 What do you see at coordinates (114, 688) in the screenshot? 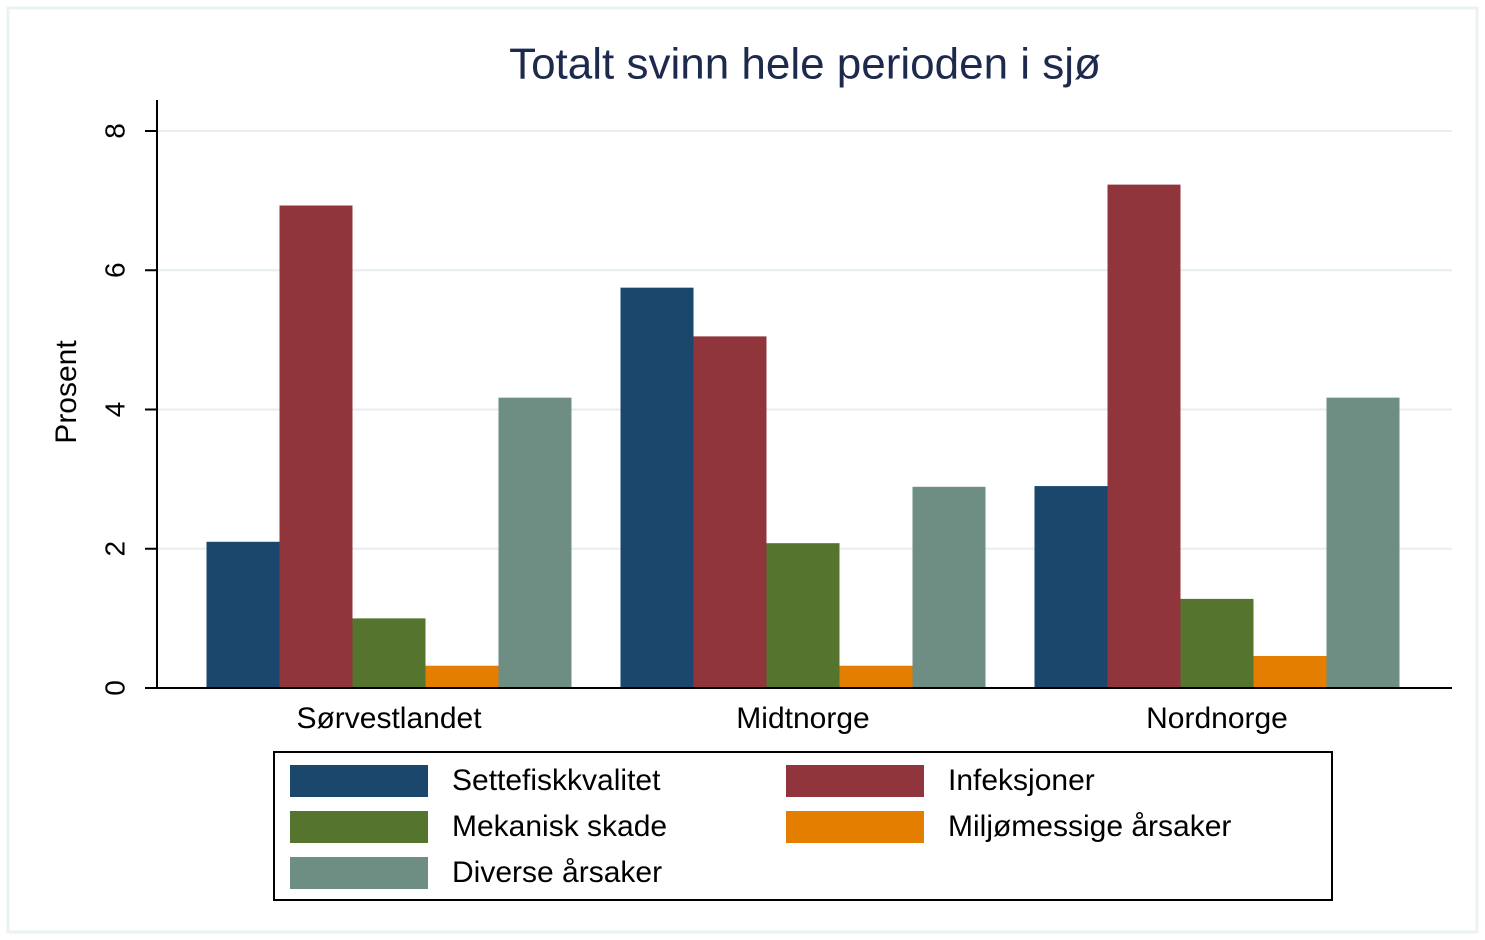
I see `y-tick-label: 0` at bounding box center [114, 688].